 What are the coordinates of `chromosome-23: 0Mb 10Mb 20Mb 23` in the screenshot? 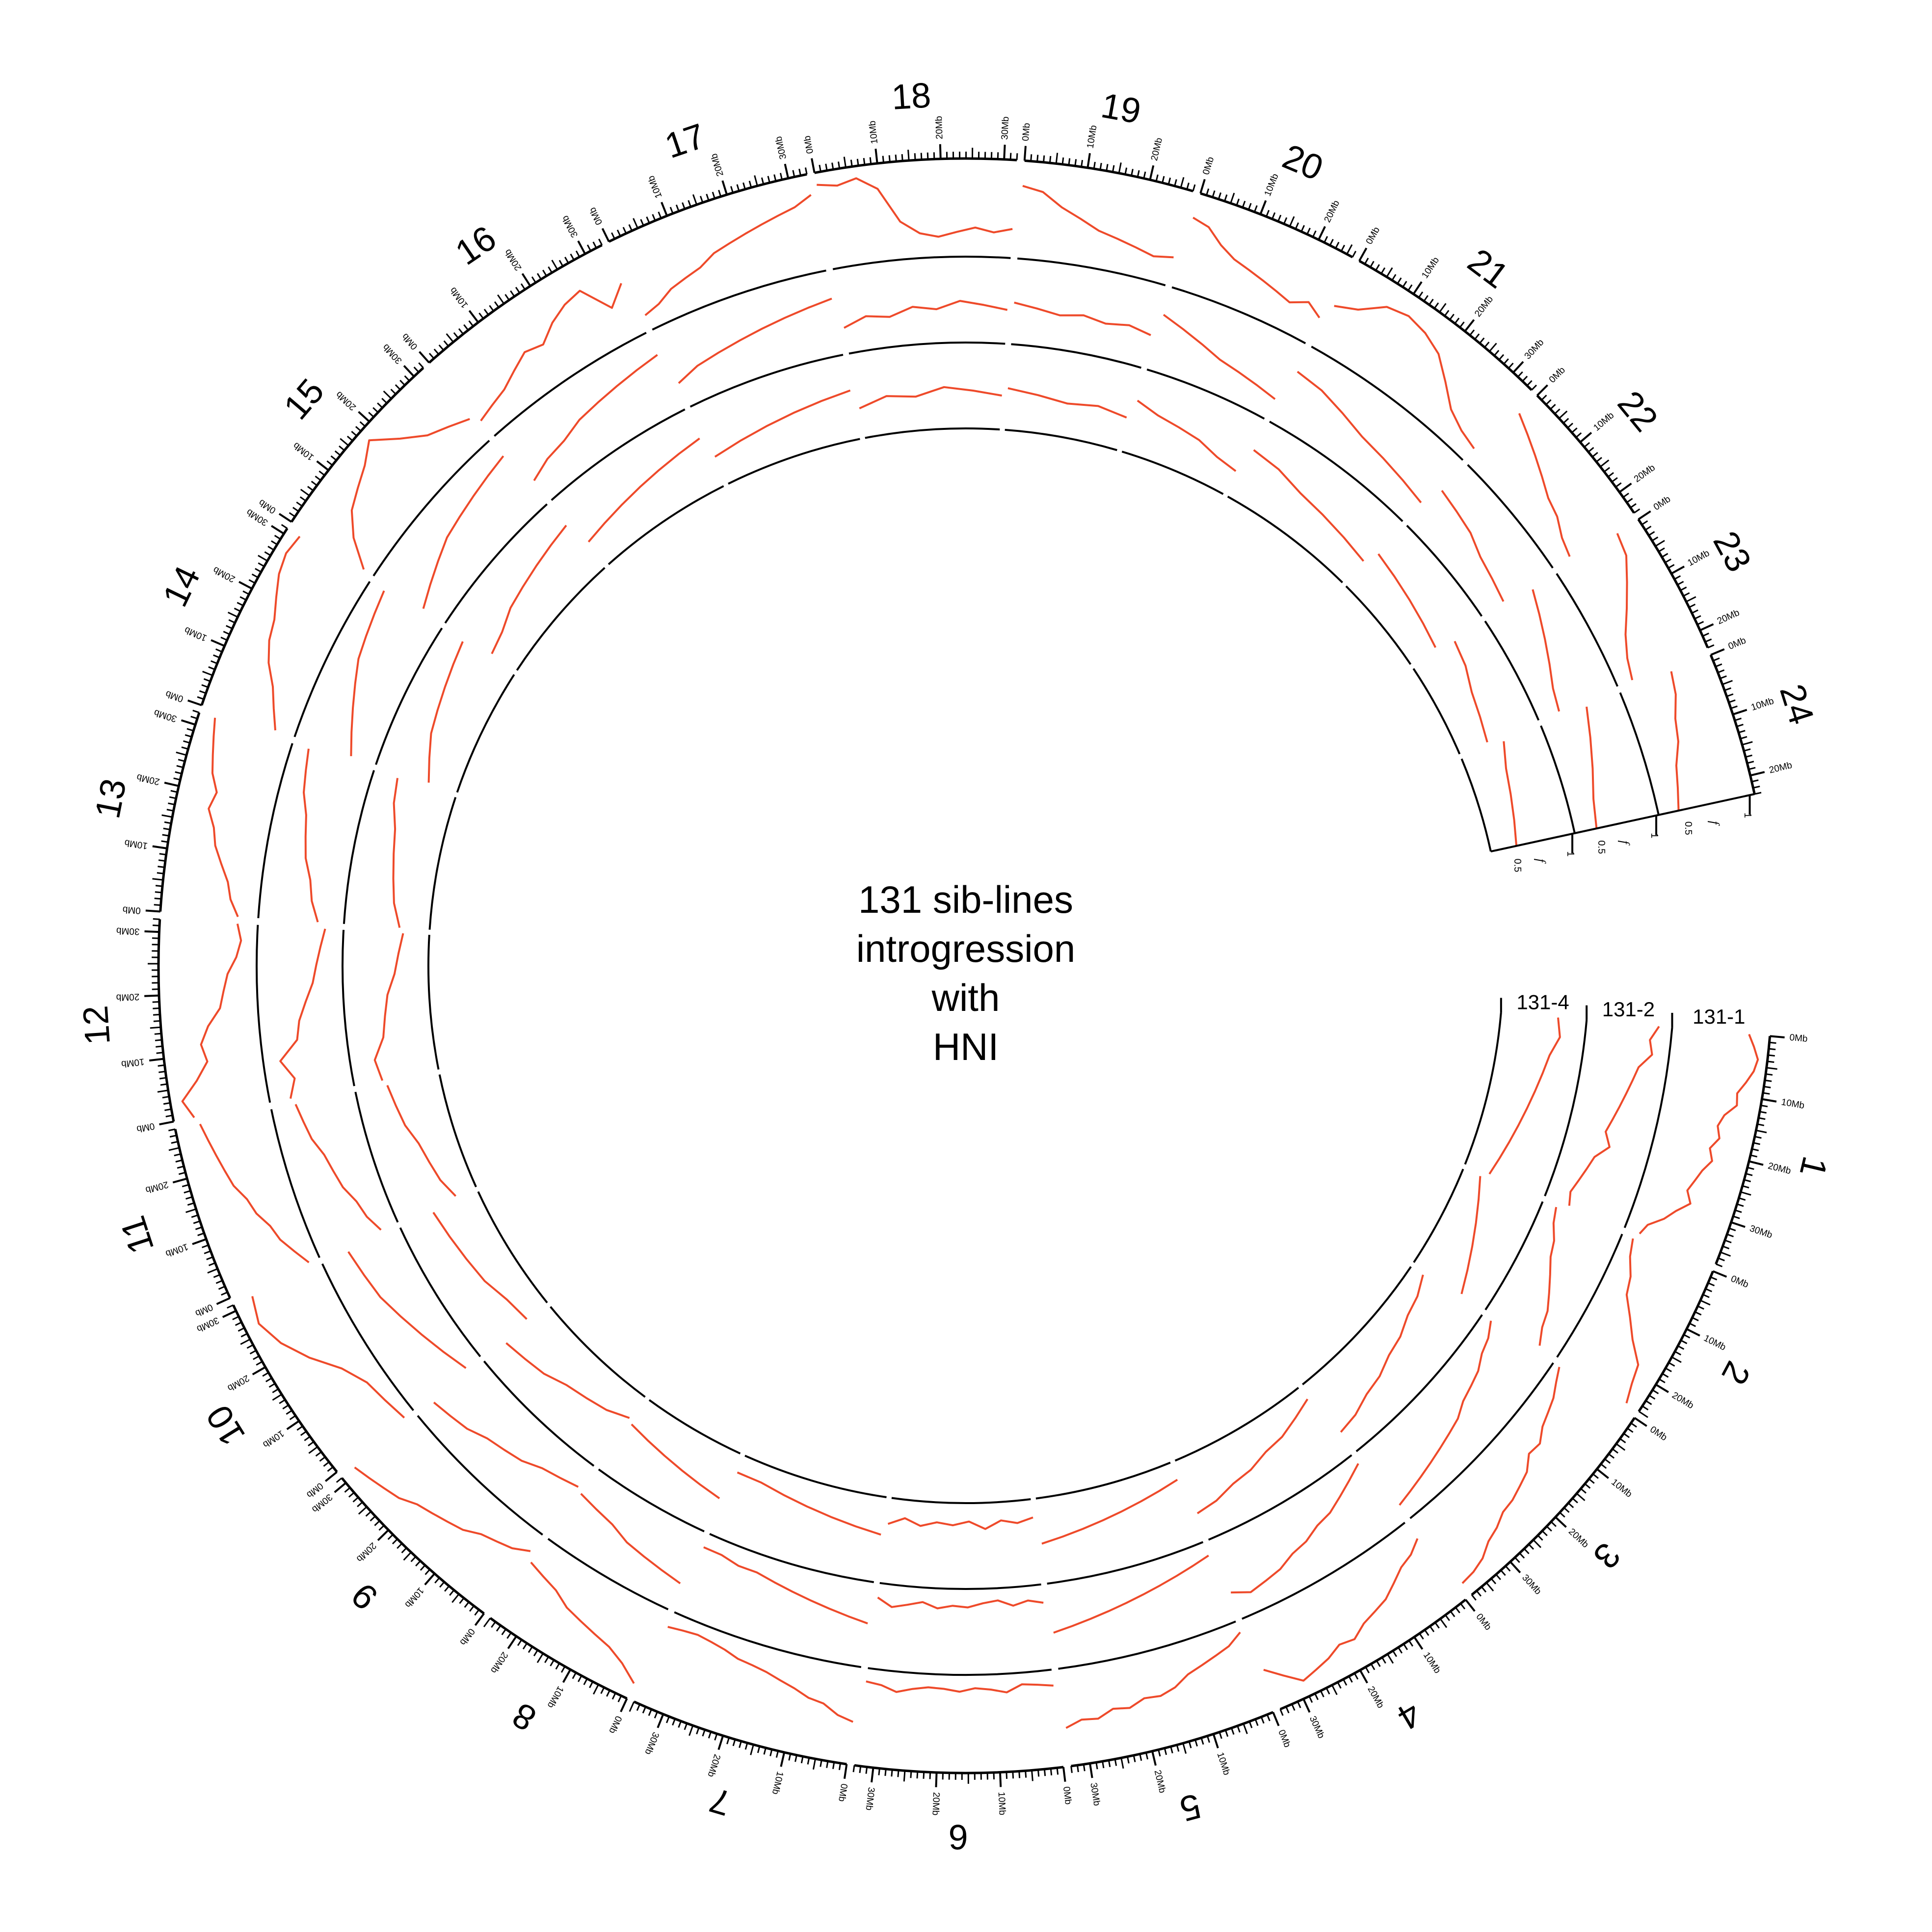 It's located at (1698, 571).